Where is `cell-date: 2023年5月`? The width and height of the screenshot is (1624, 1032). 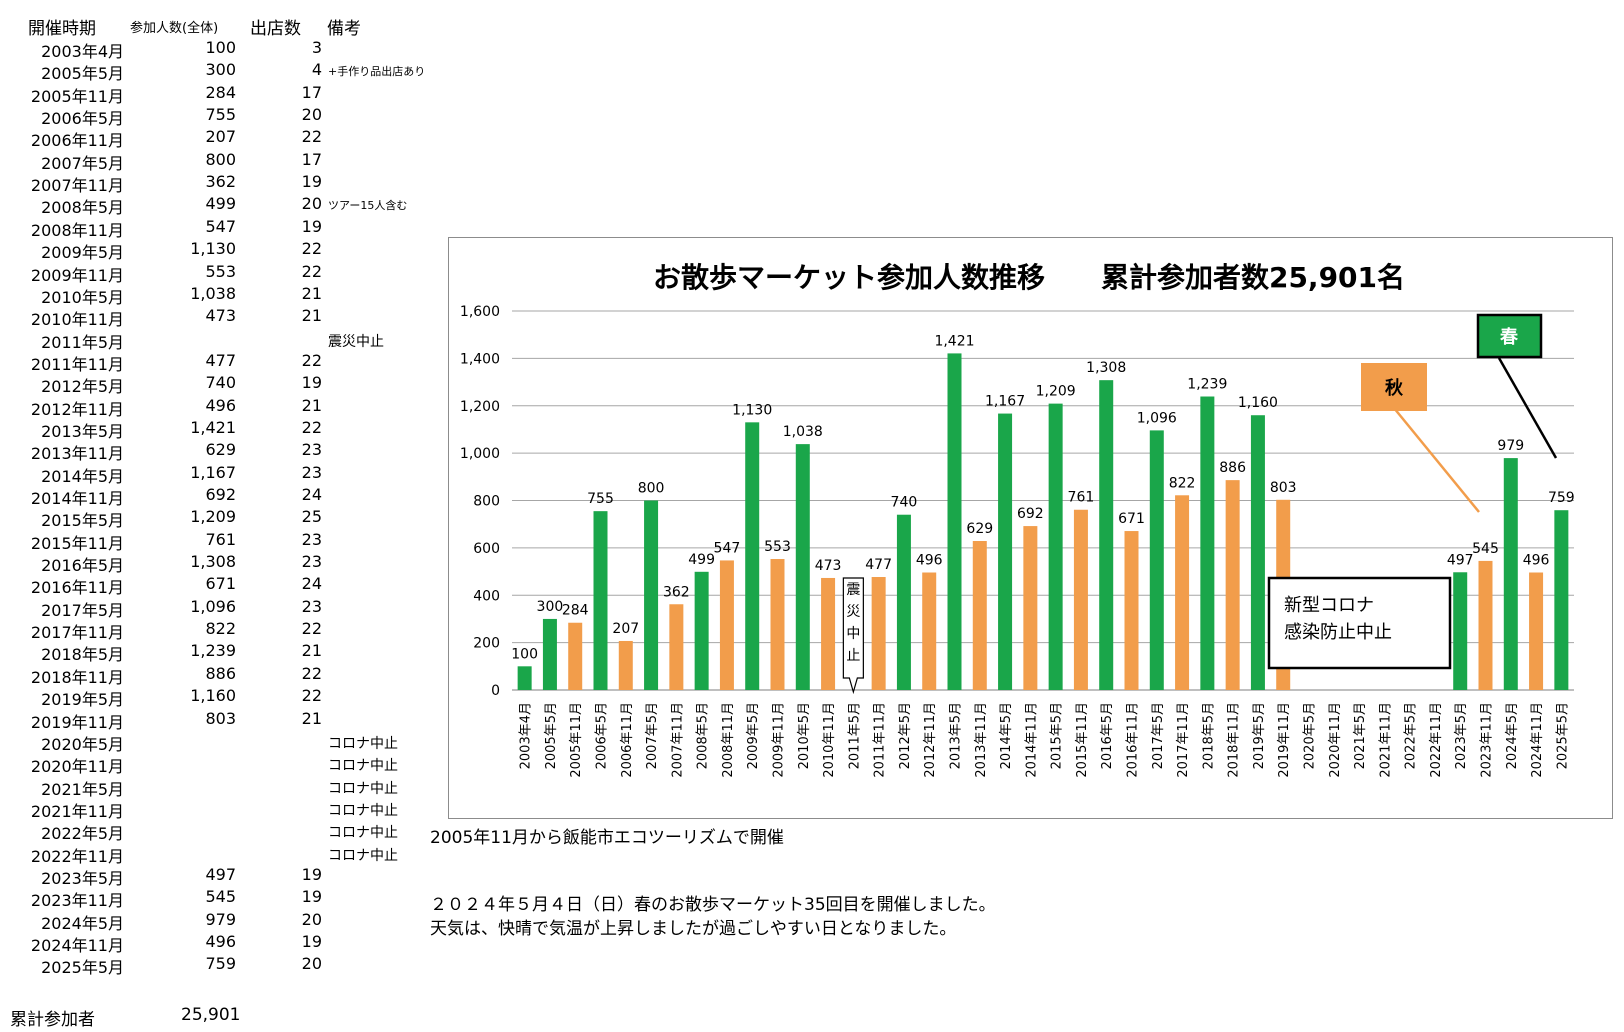 cell-date: 2023年5月 is located at coordinates (82, 878).